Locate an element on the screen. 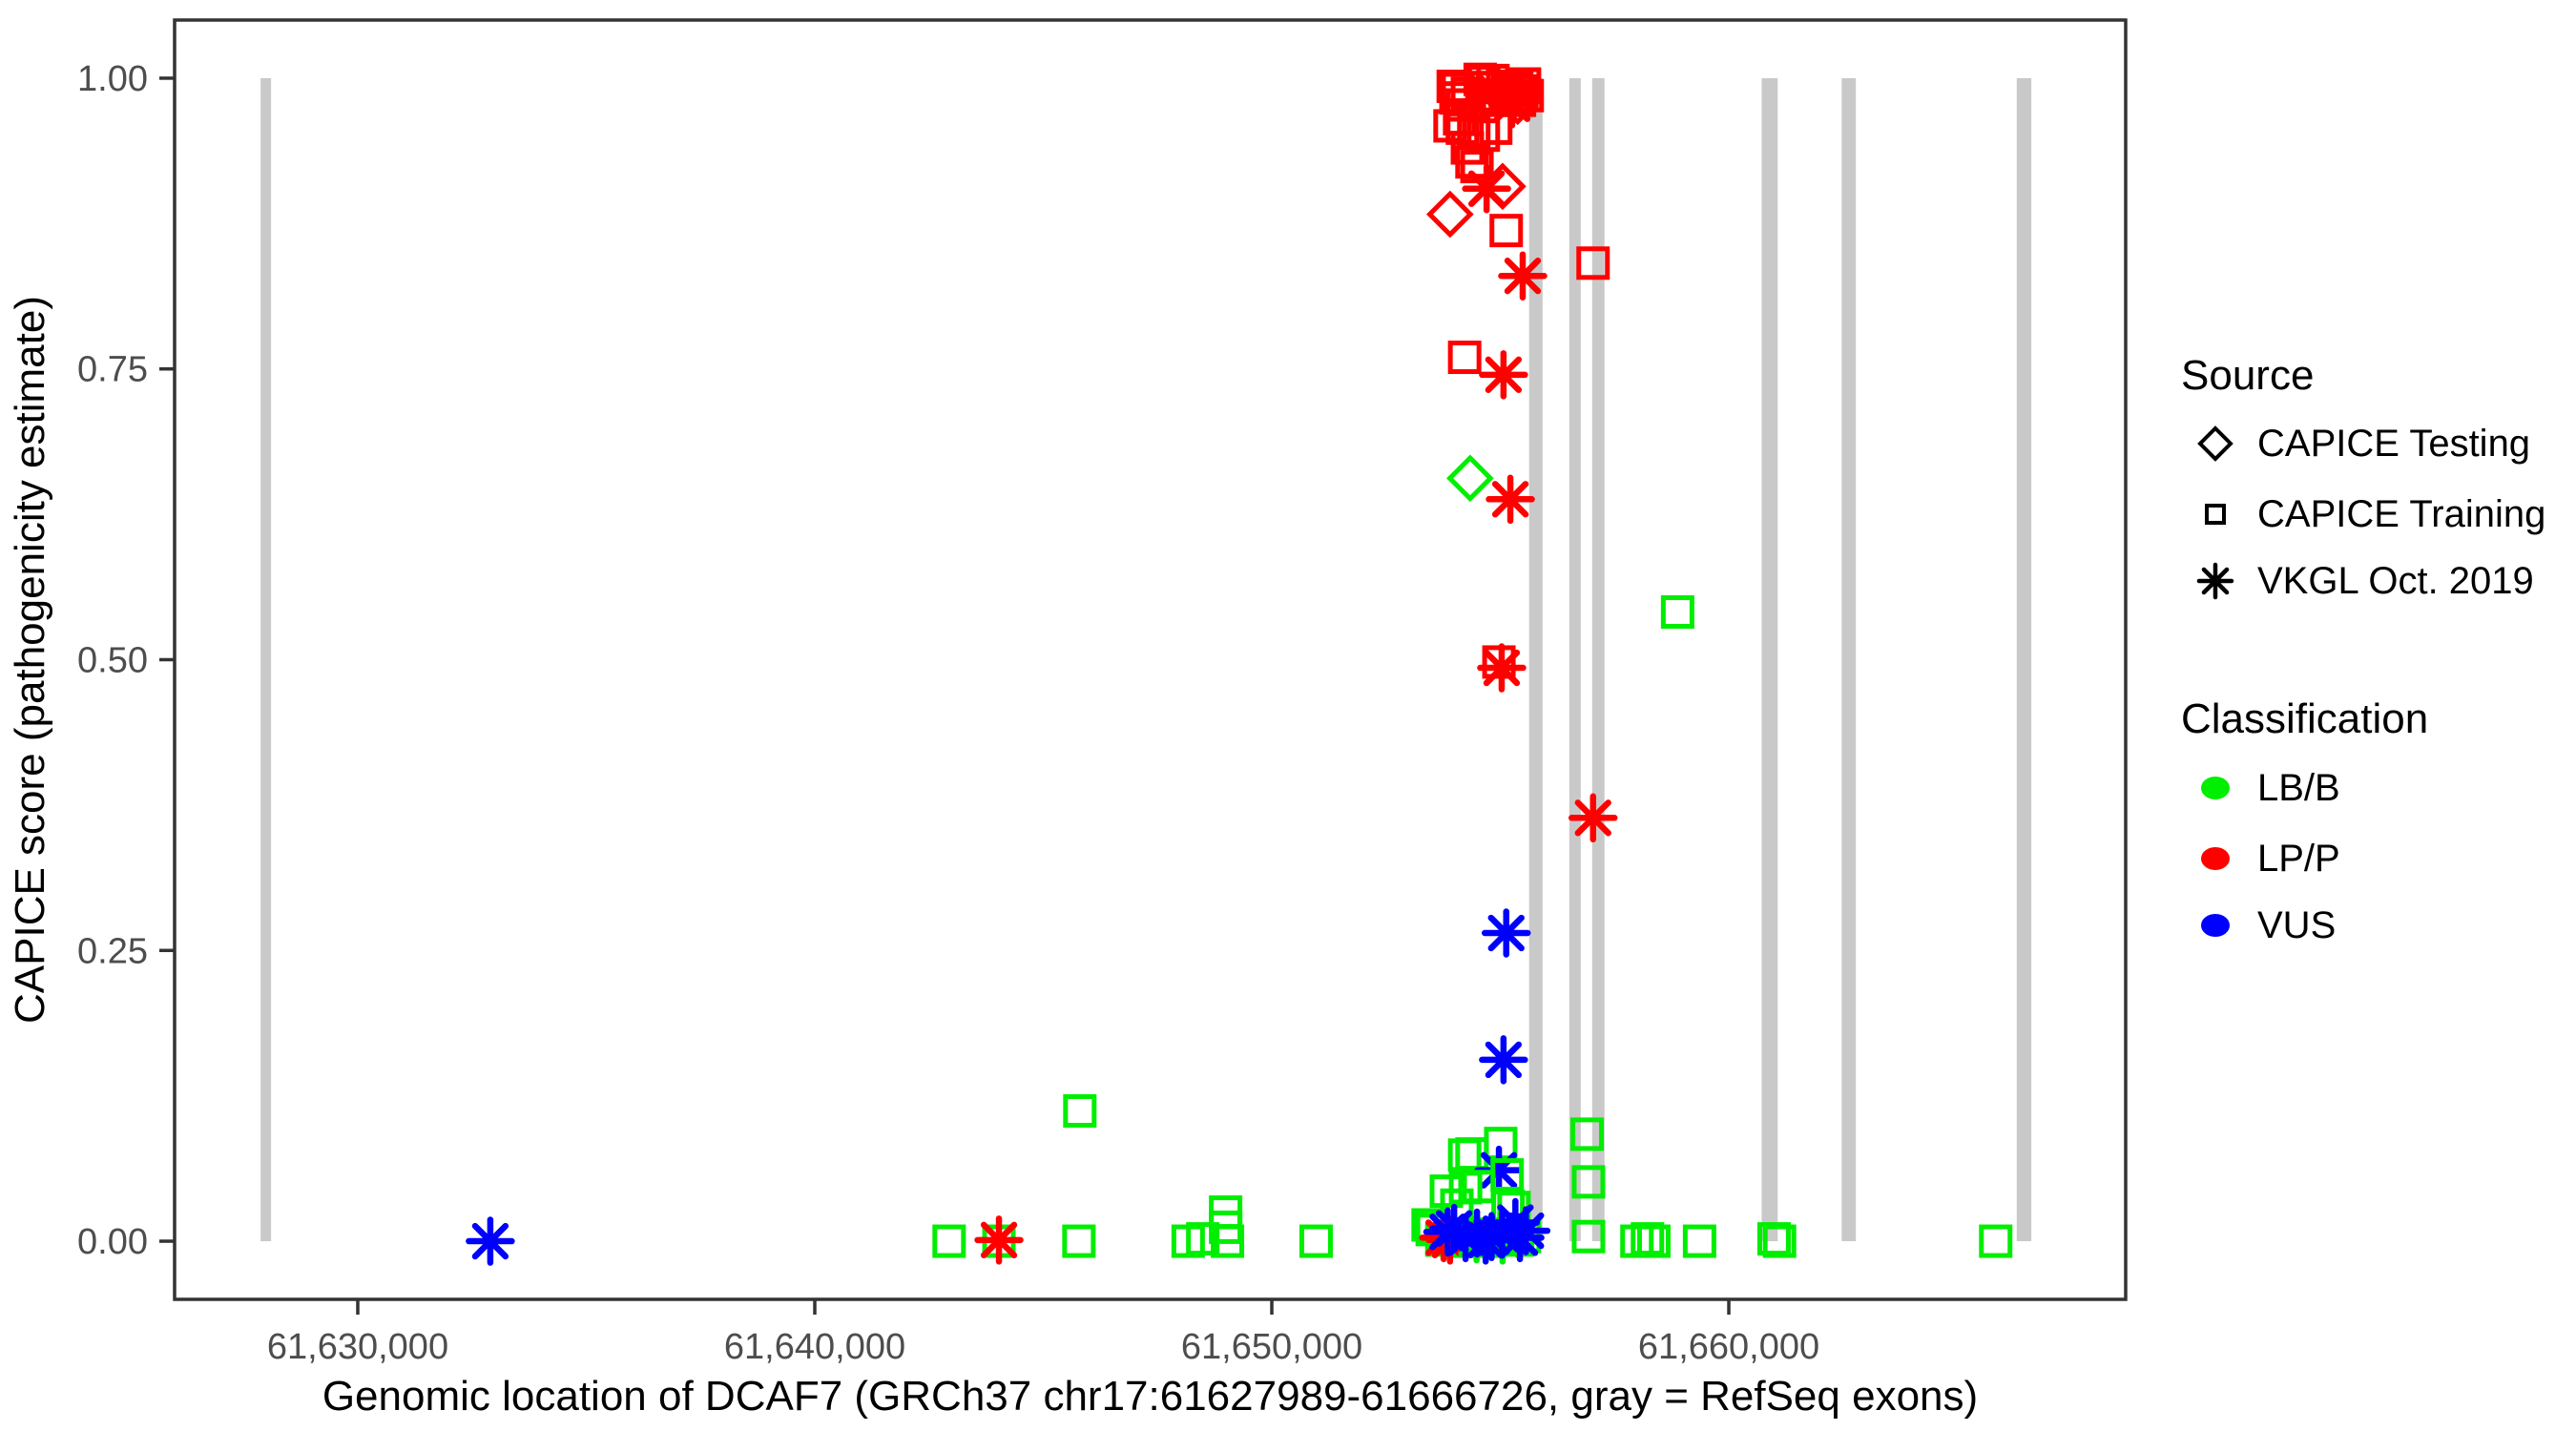 The image size is (2576, 1431). legend-key-square-icon is located at coordinates (2215, 514).